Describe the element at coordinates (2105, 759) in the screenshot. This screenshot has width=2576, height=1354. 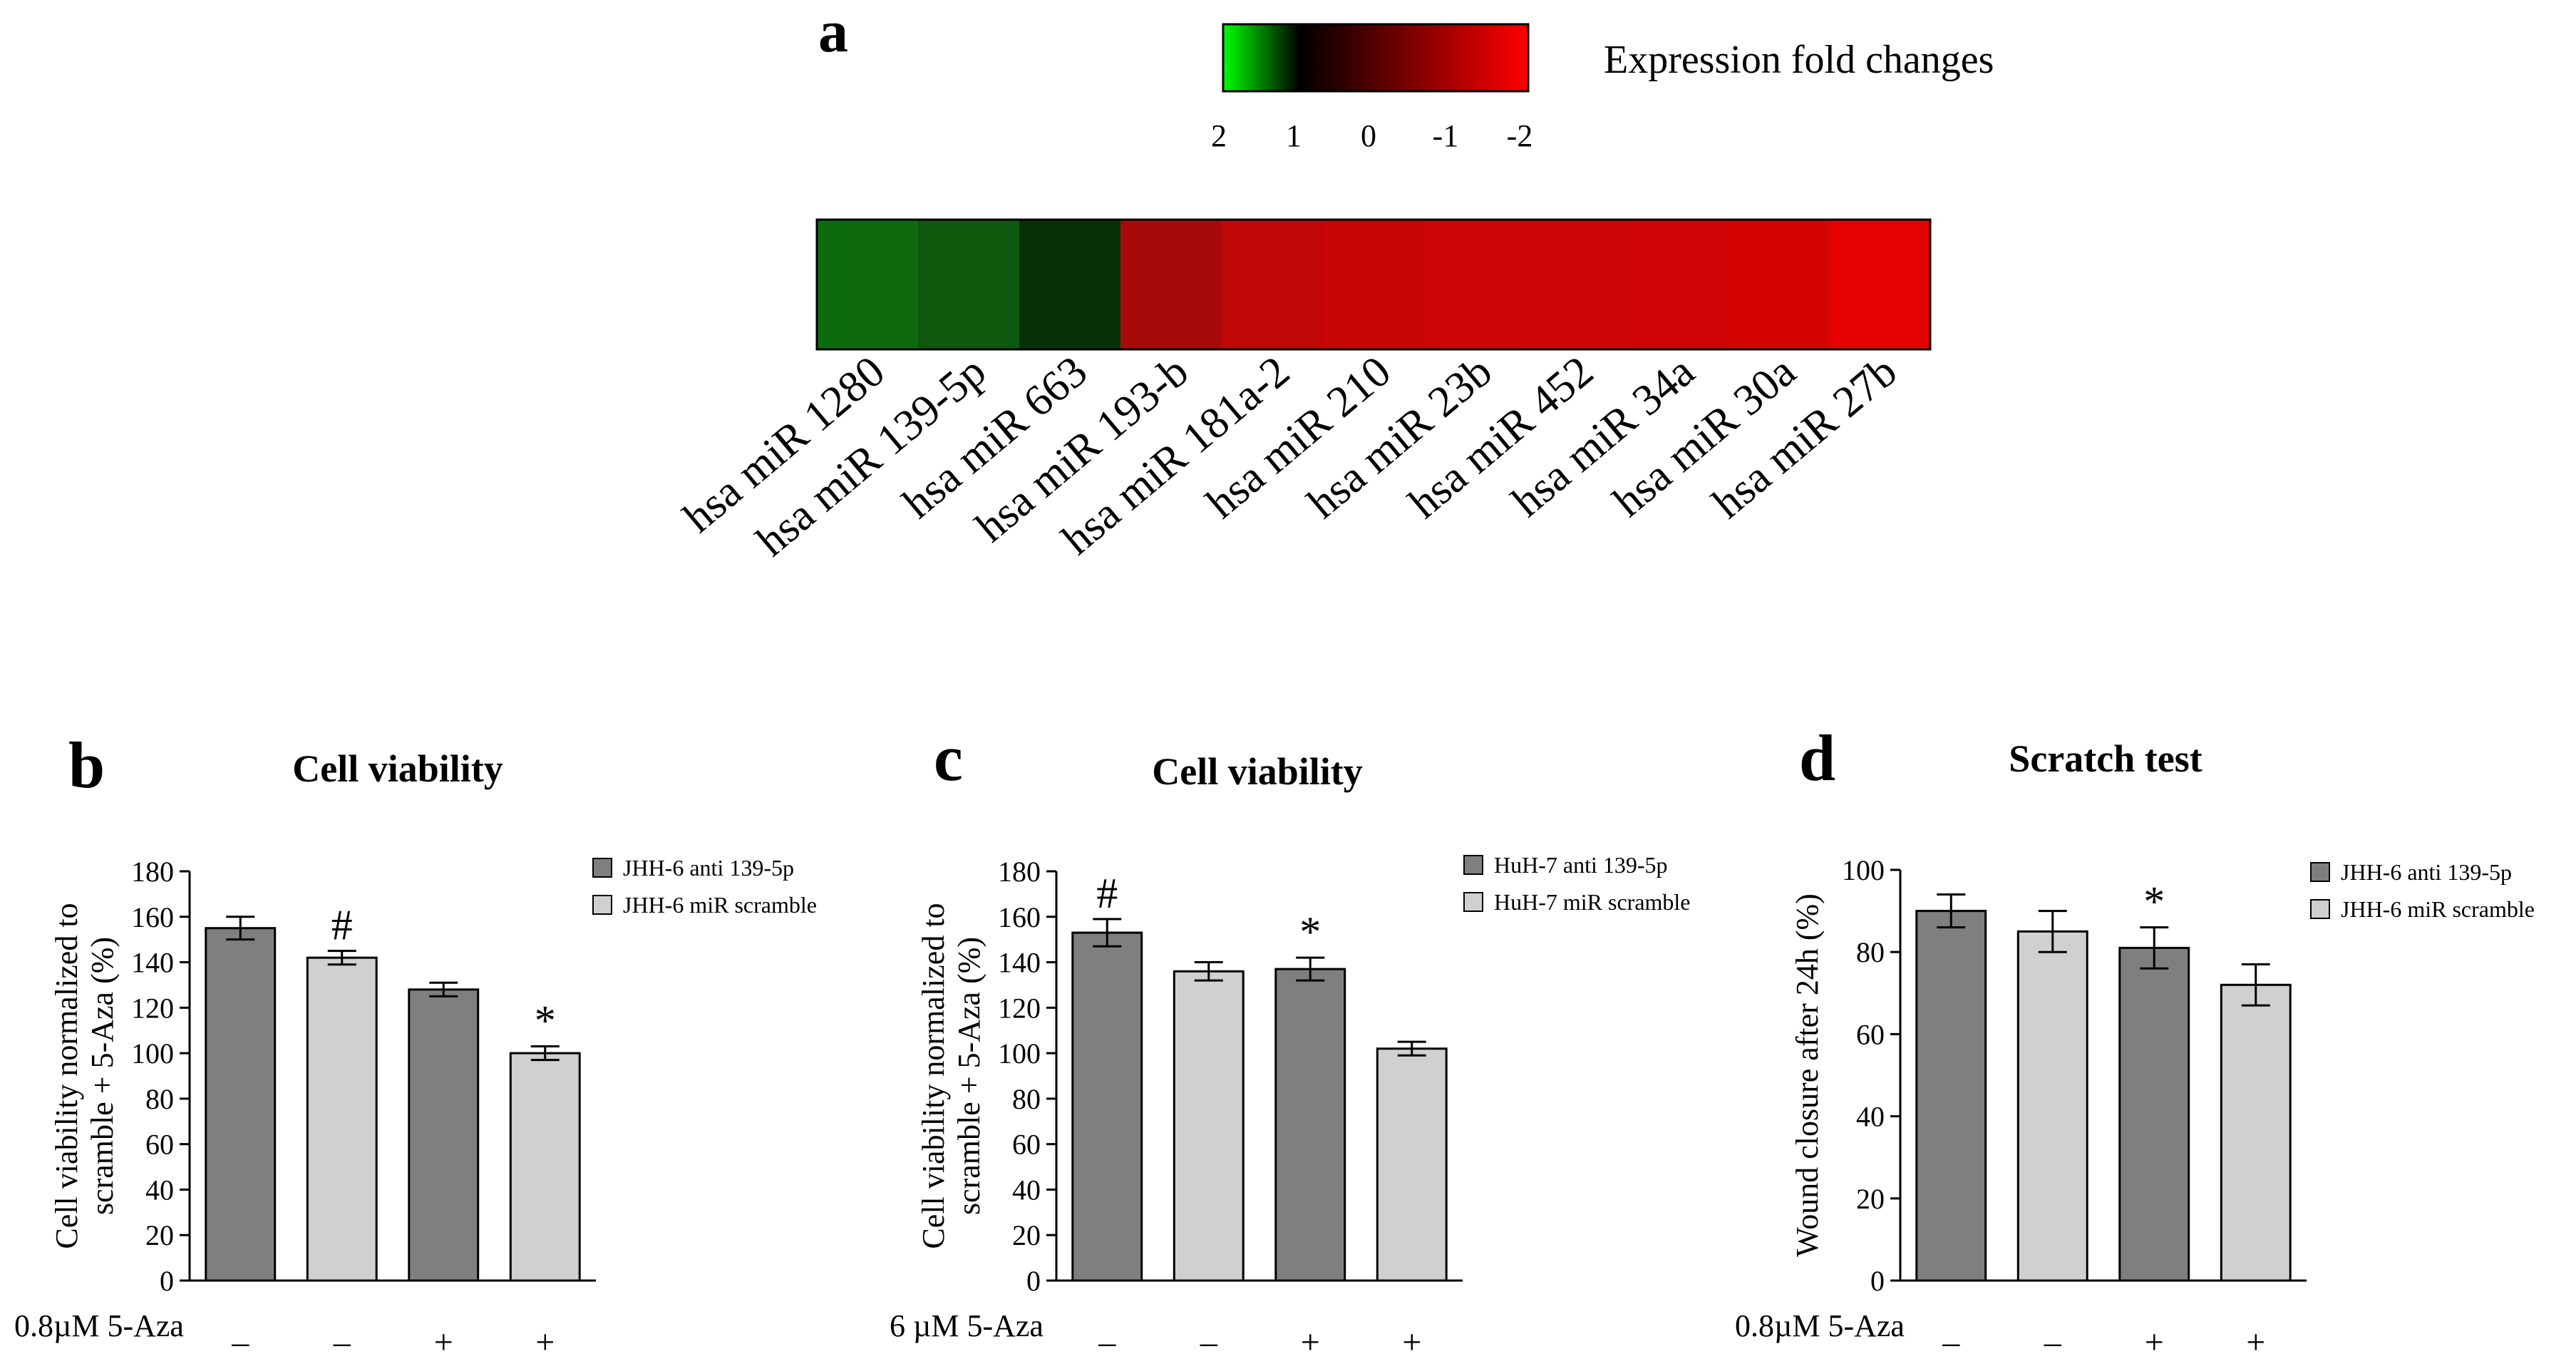
I see `panel-d-title: Scratch test` at that location.